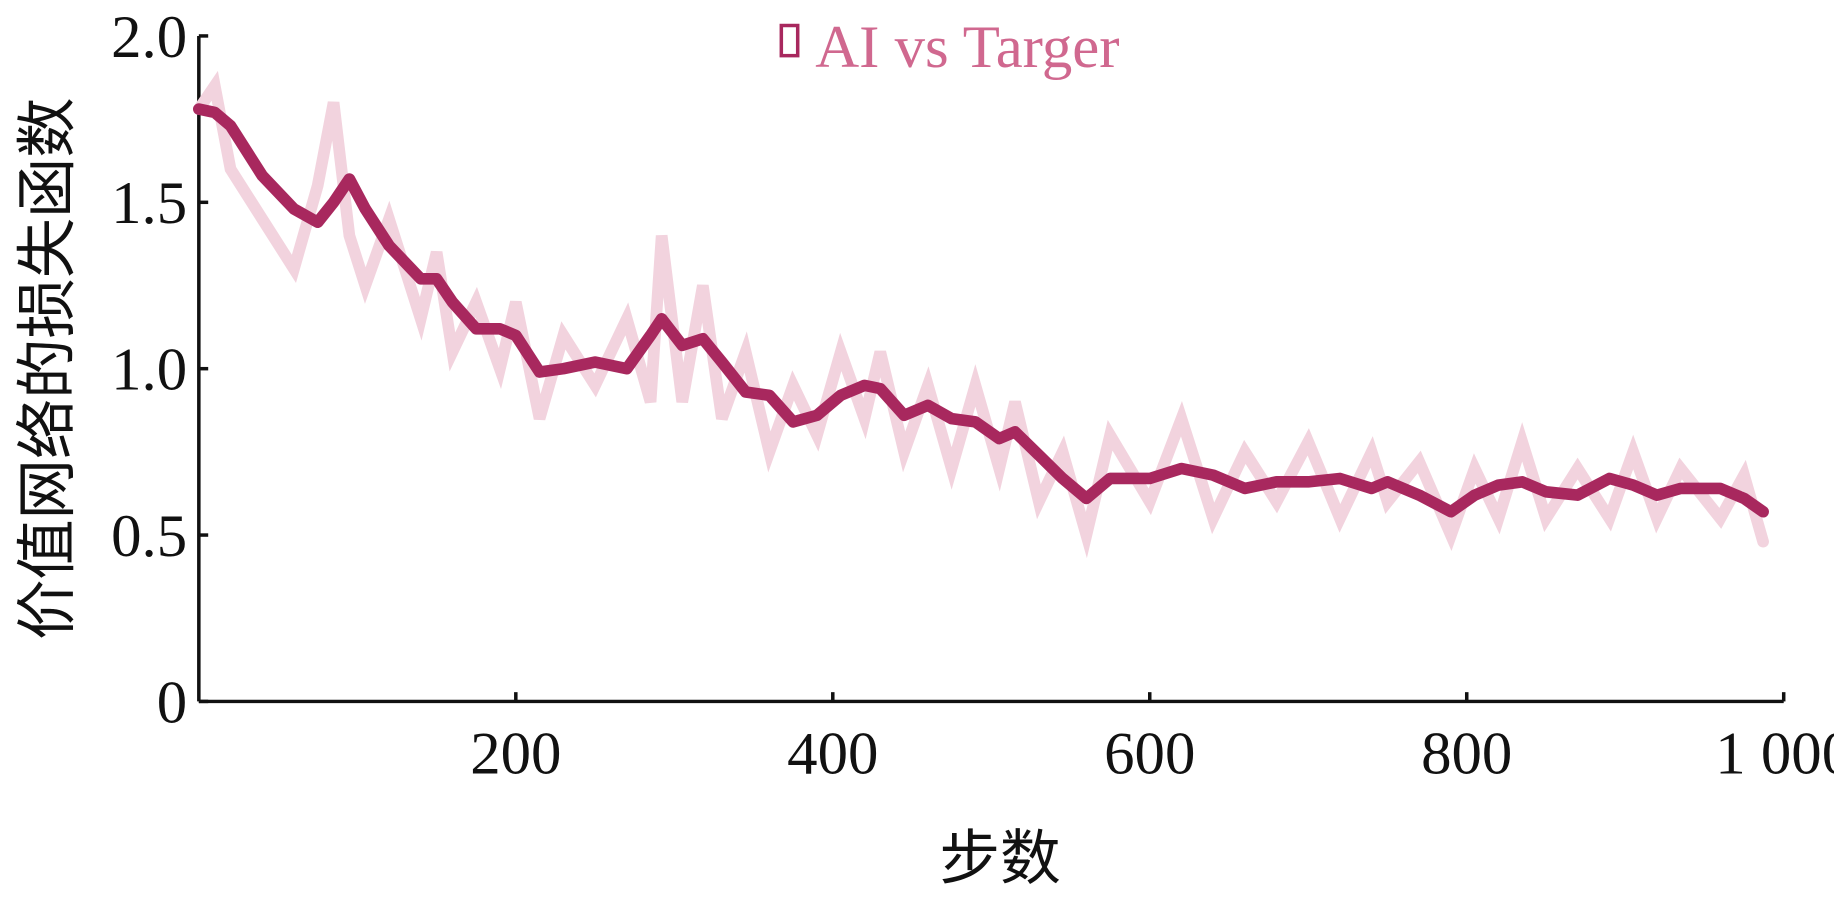 The width and height of the screenshot is (1834, 902). Describe the element at coordinates (48, 368) in the screenshot. I see `y-axis-title: 价值网络的损失函数` at that location.